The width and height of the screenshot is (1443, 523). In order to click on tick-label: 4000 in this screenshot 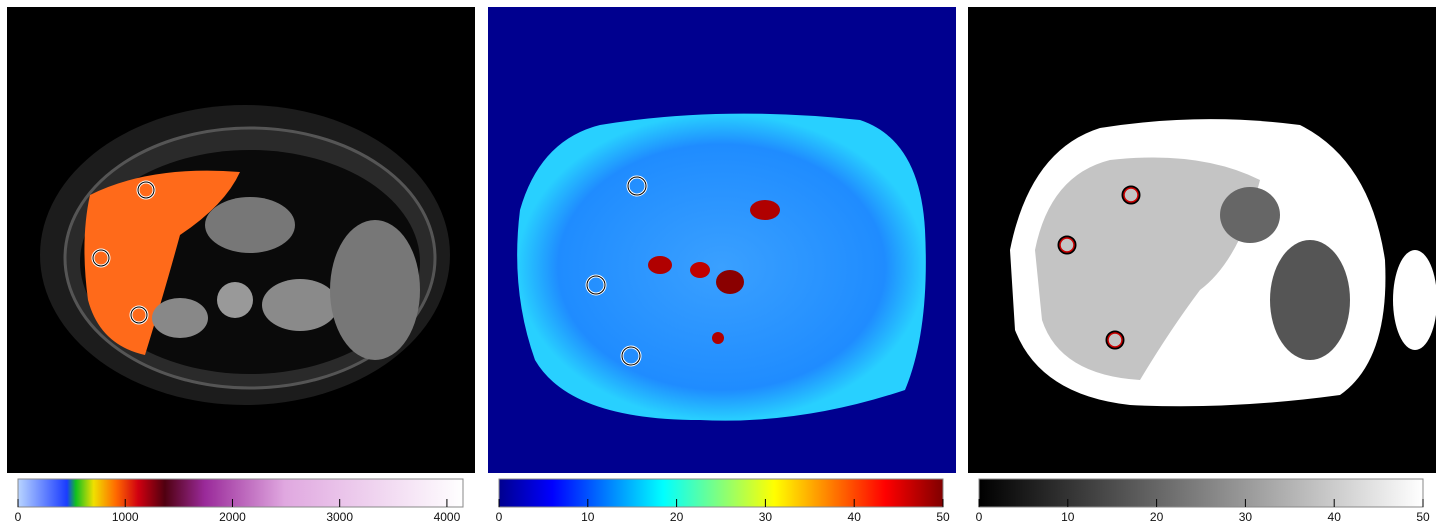, I will do `click(447, 516)`.